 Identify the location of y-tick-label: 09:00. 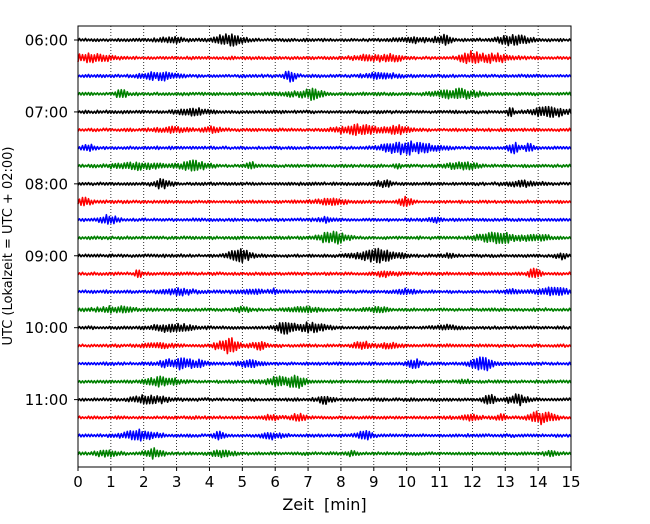
(46, 256).